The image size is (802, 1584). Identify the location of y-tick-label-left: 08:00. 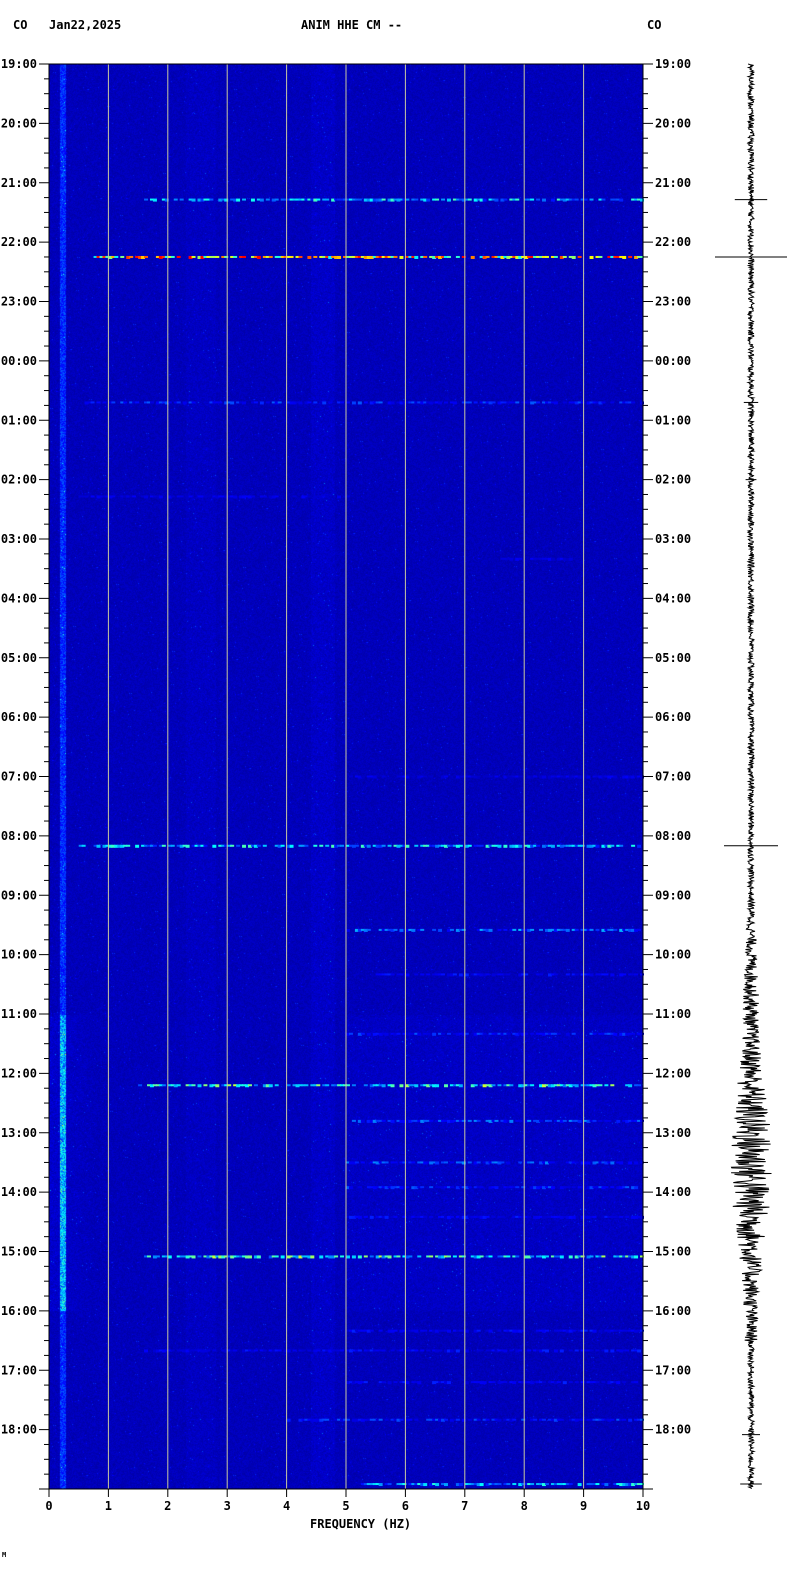
(19, 836).